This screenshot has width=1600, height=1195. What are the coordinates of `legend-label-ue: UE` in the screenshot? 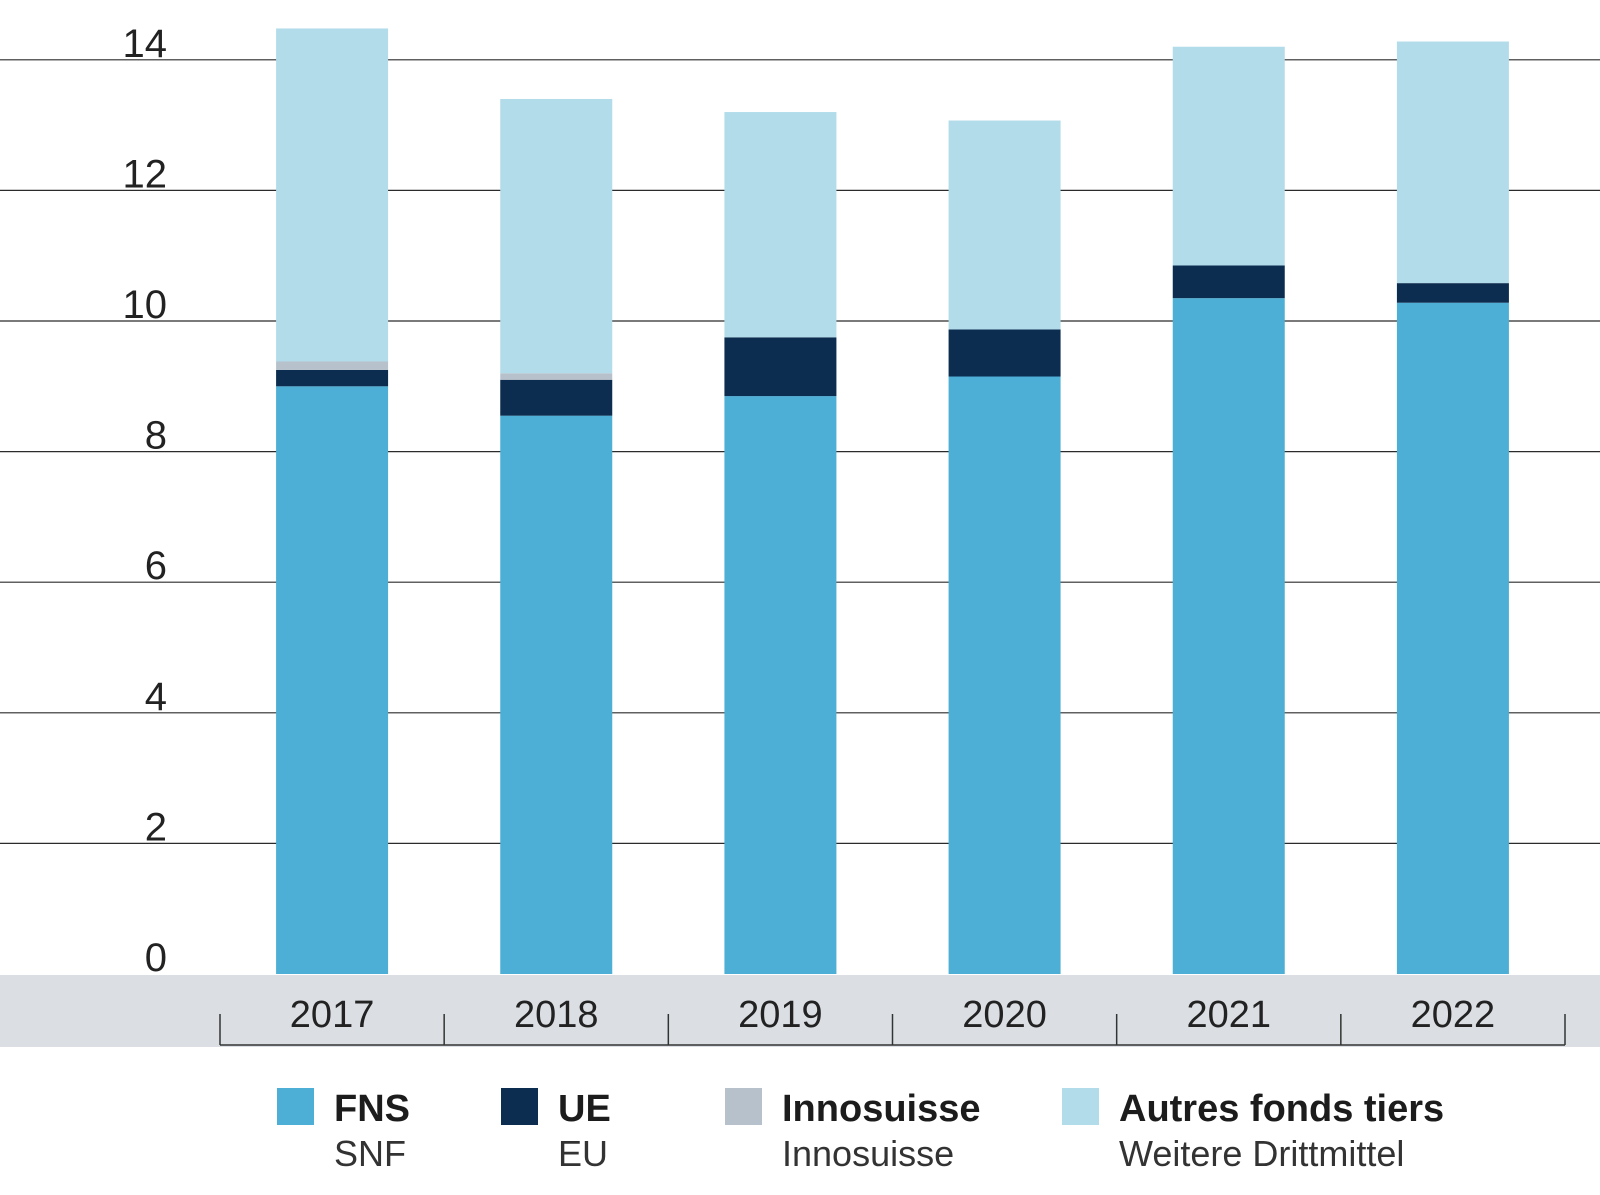 It's located at (584, 1109).